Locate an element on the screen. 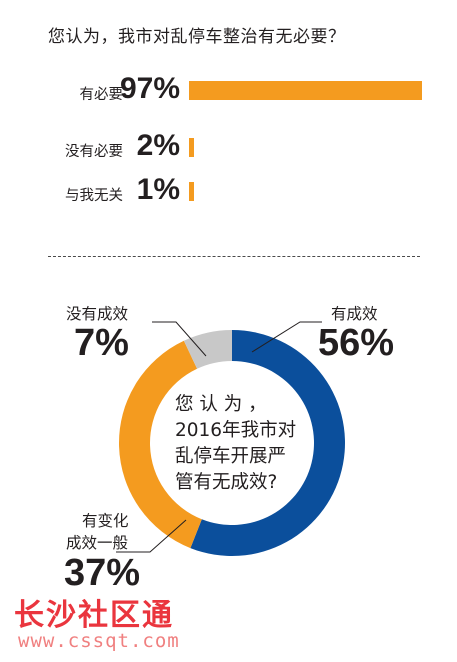  bar-category-label: 与我无关 is located at coordinates (94, 196).